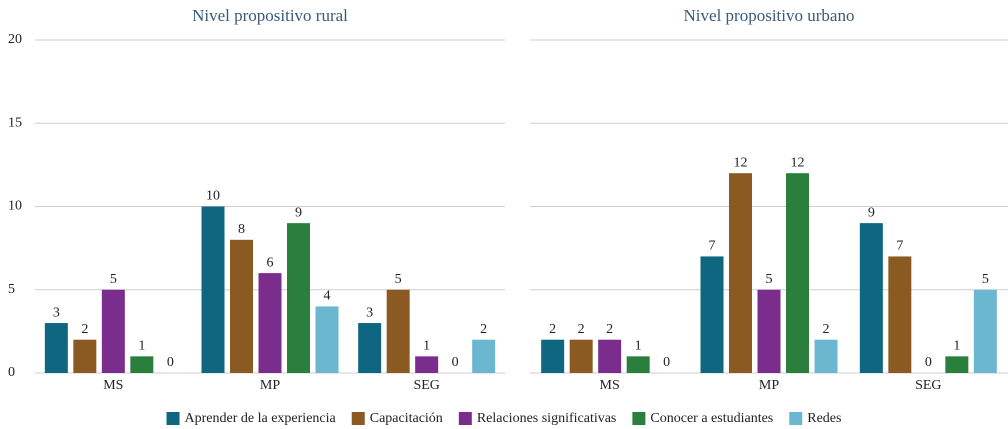 The image size is (1008, 429). What do you see at coordinates (270, 15) in the screenshot?
I see `chart-title: Nivel propositivo rural` at bounding box center [270, 15].